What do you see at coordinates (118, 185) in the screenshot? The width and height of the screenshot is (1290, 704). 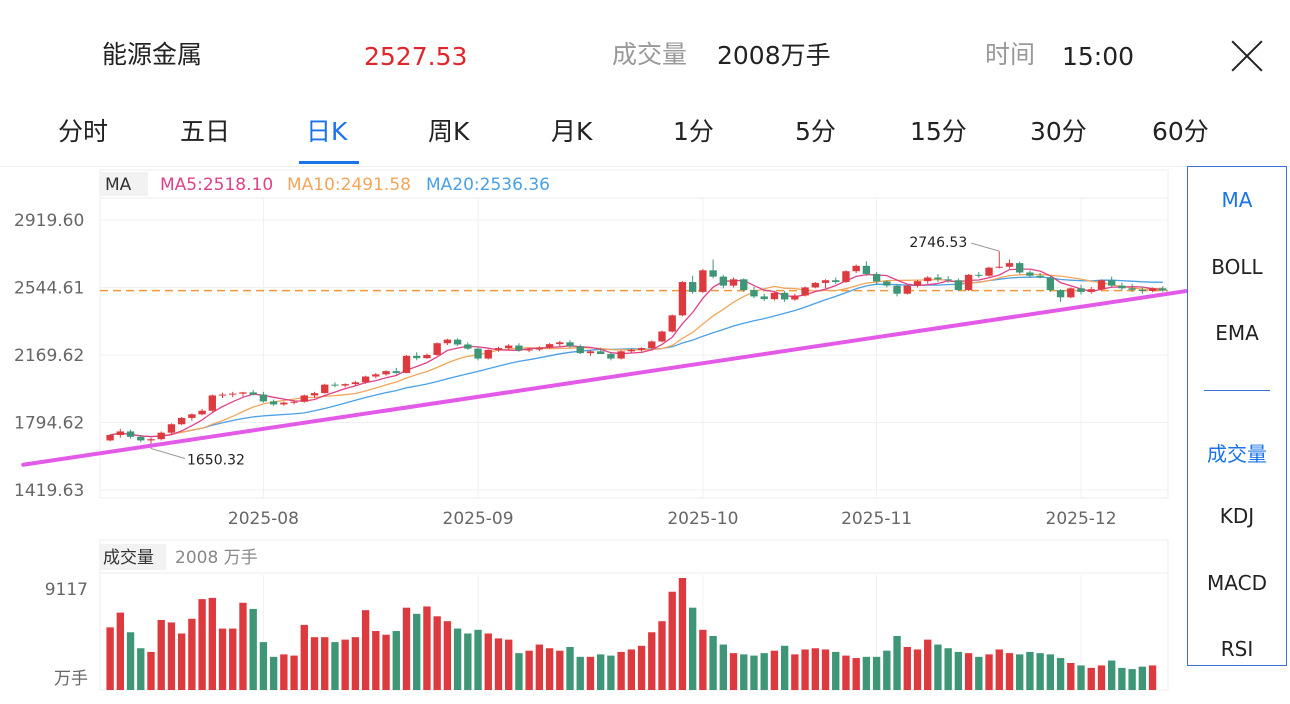 I see `ma-tag: MA` at bounding box center [118, 185].